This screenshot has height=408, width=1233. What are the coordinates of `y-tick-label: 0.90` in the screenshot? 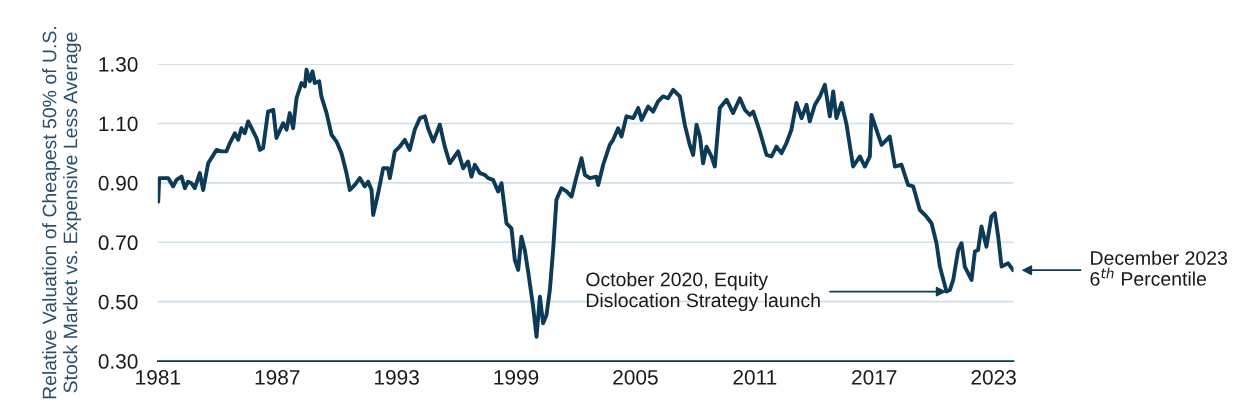 It's located at (118, 183).